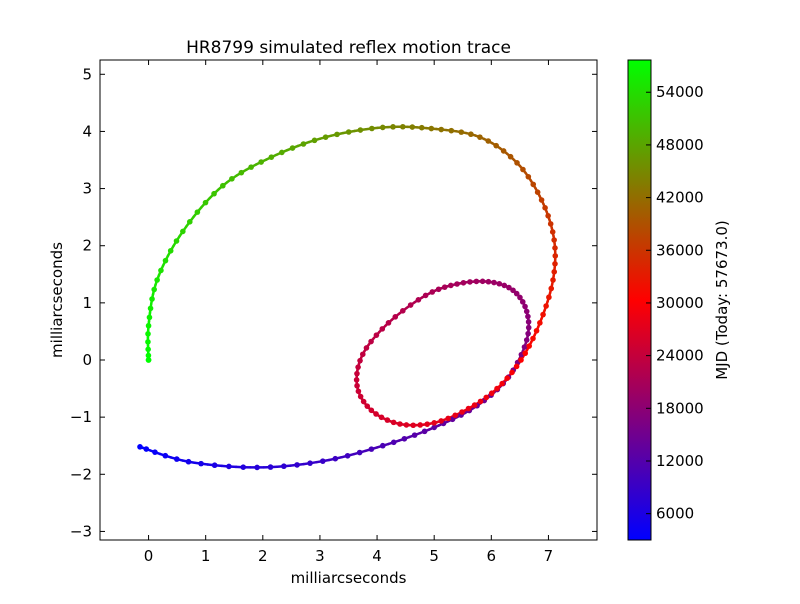  What do you see at coordinates (87, 246) in the screenshot?
I see `y-tick-label: 2` at bounding box center [87, 246].